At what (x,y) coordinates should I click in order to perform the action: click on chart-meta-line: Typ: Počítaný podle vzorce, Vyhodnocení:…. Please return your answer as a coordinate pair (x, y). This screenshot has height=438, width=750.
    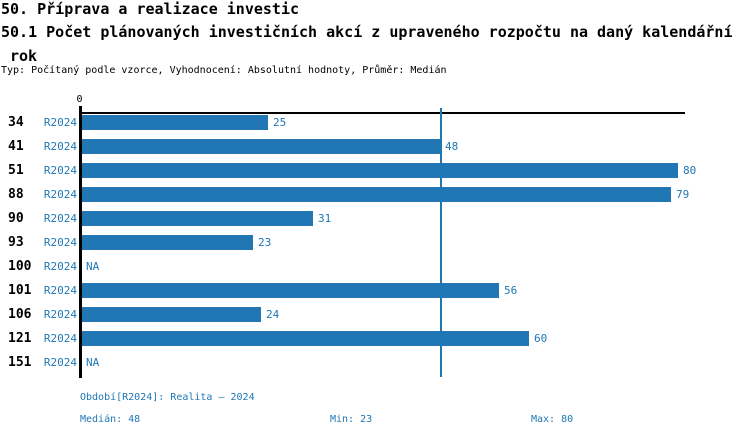
    Looking at the image, I should click on (224, 70).